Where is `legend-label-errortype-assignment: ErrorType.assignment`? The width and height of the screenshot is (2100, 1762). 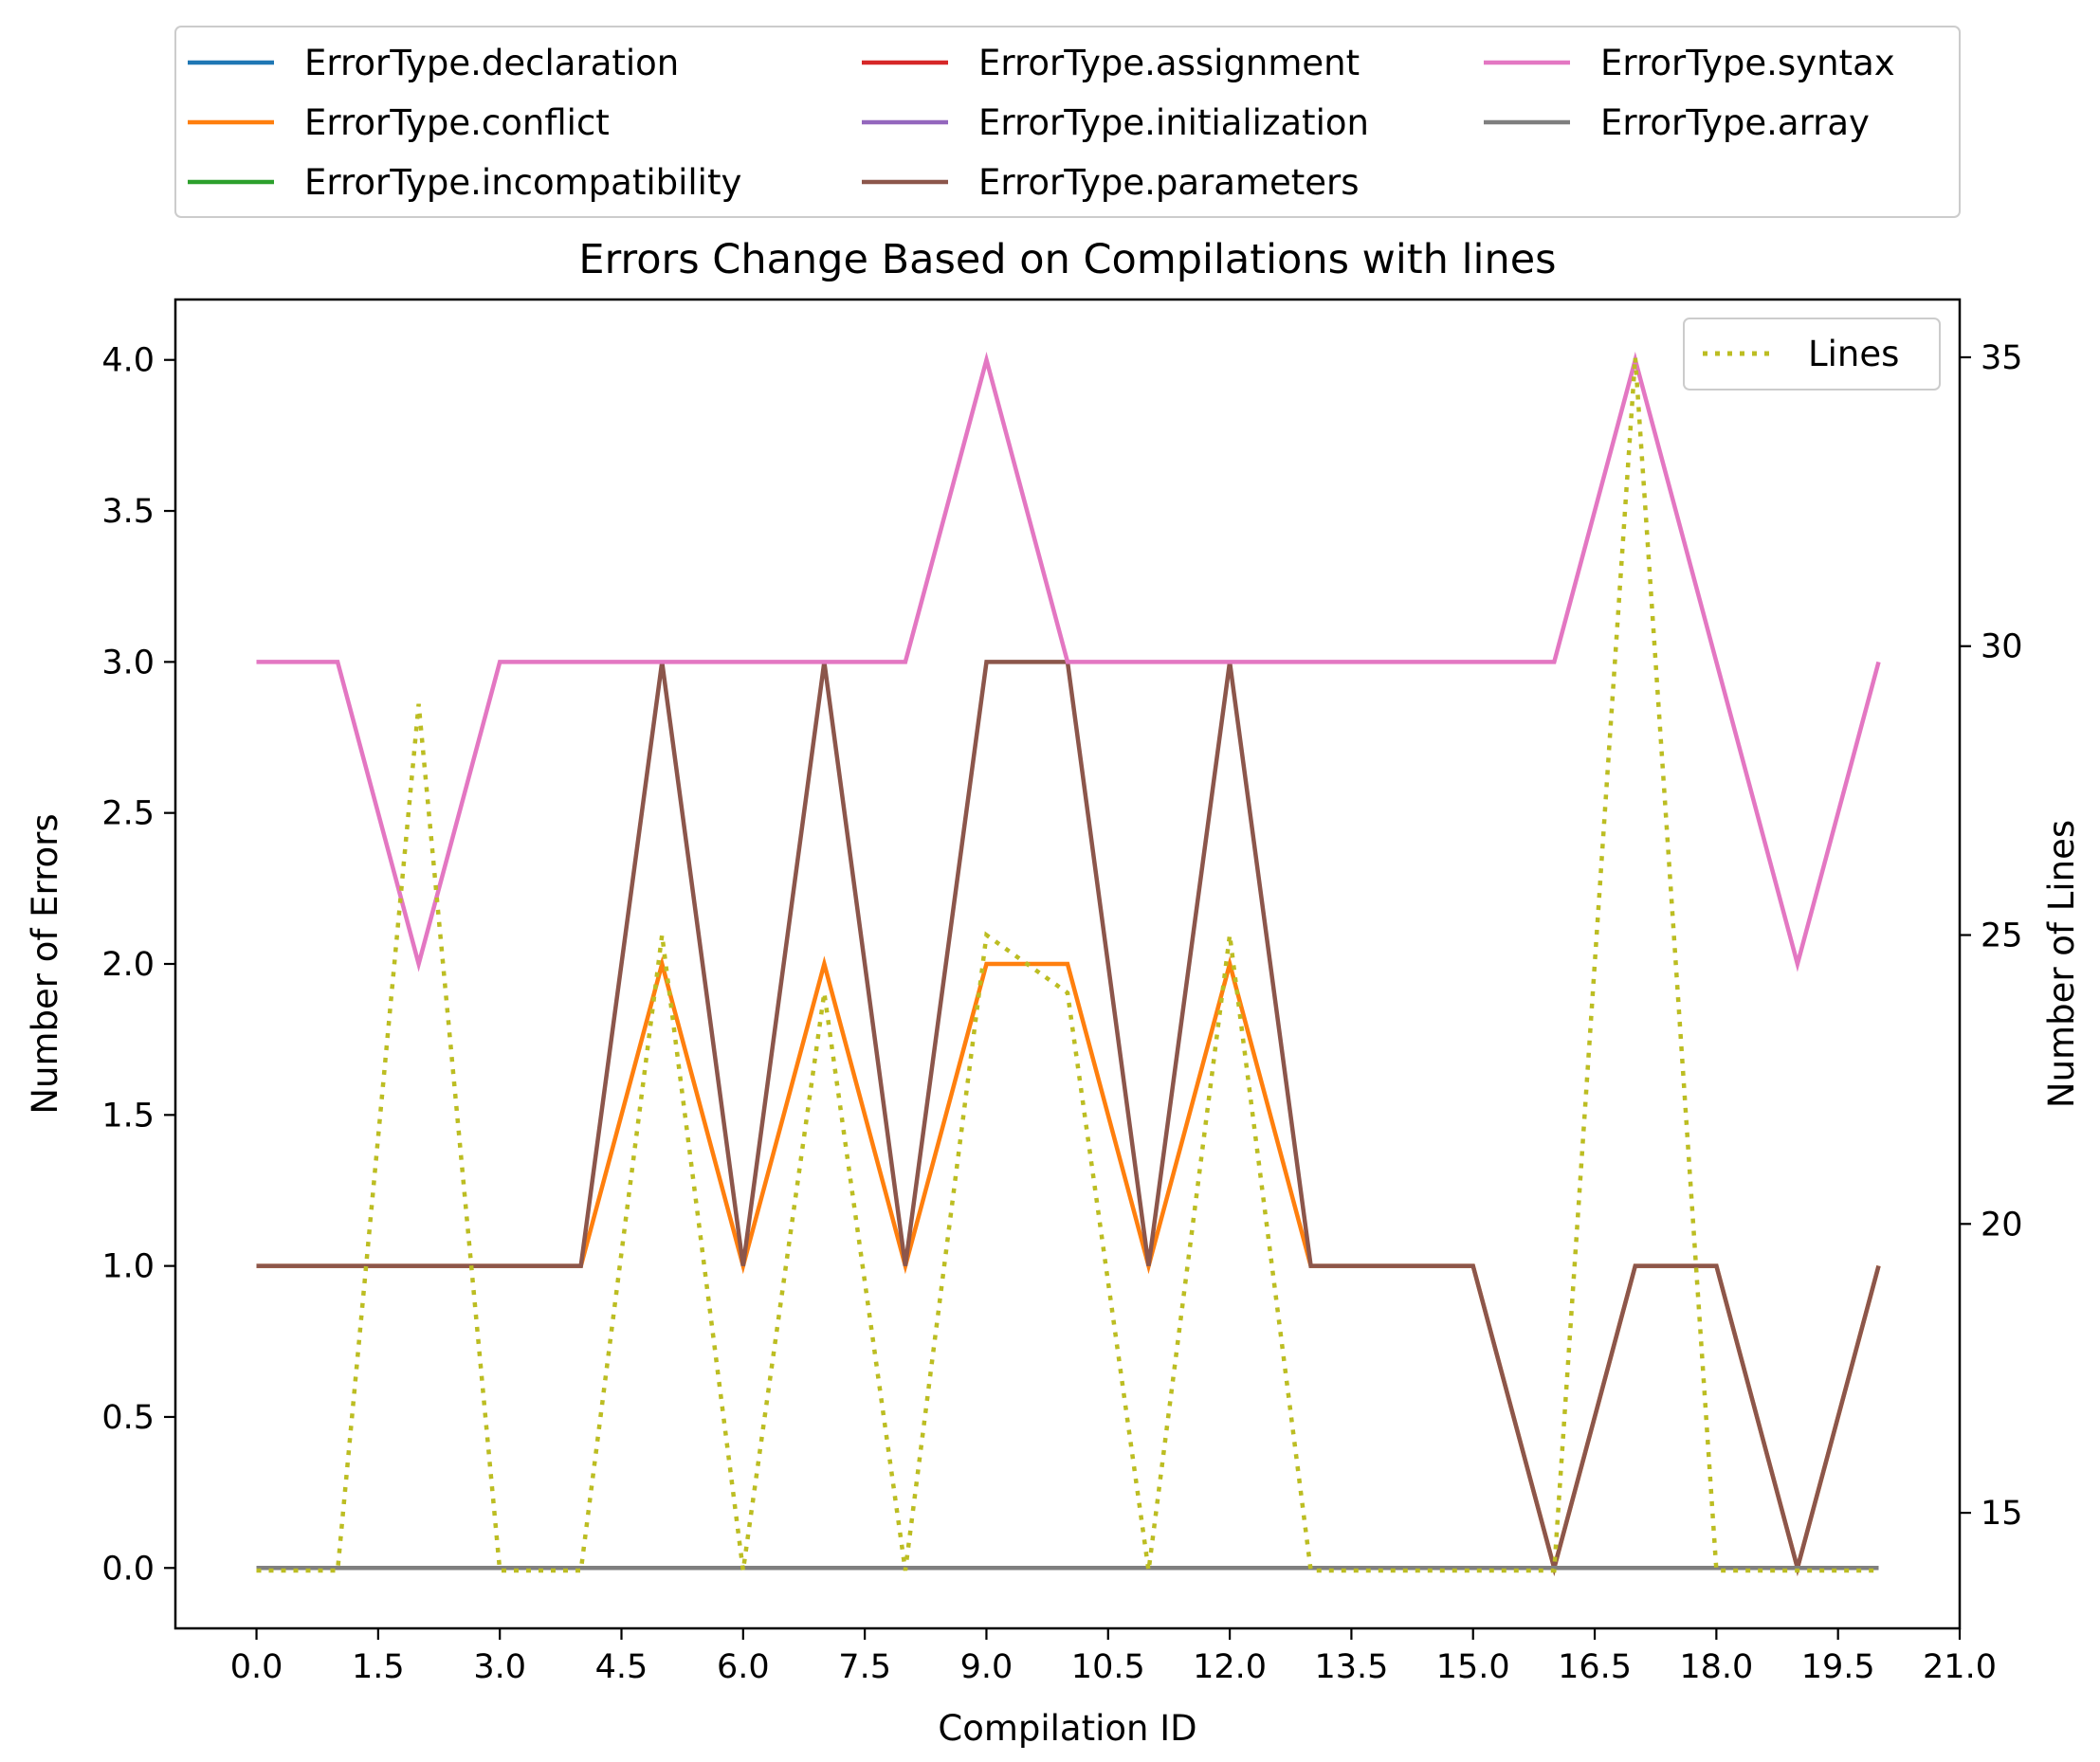 legend-label-errortype-assignment: ErrorType.assignment is located at coordinates (1169, 63).